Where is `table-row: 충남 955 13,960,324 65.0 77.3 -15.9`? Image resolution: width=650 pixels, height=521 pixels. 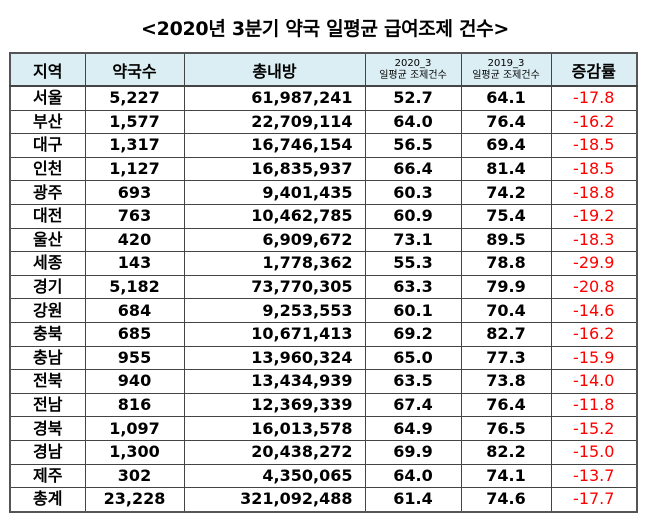
table-row: 충남 955 13,960,324 65.0 77.3 -15.9 is located at coordinates (323, 358).